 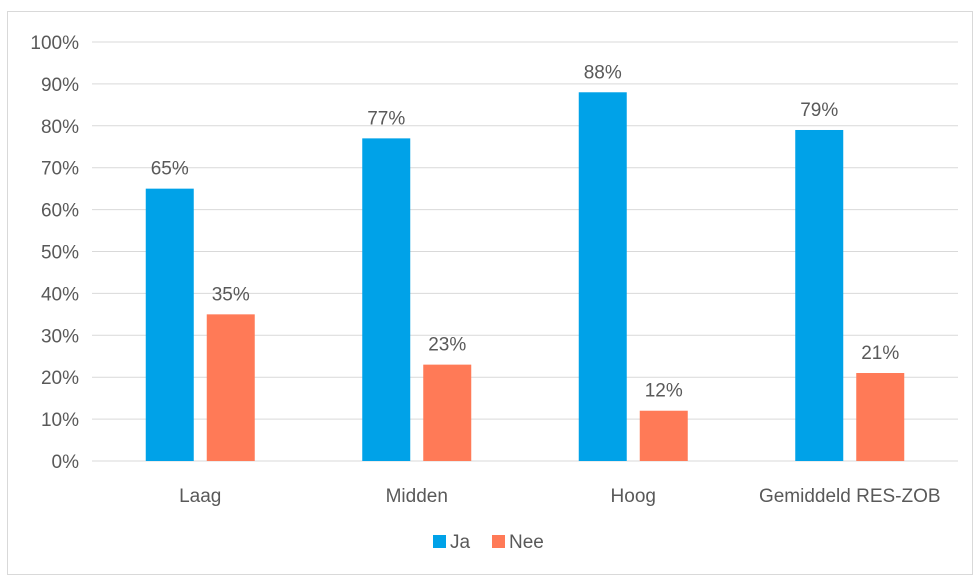 I want to click on data-label: 77%, so click(x=386, y=118).